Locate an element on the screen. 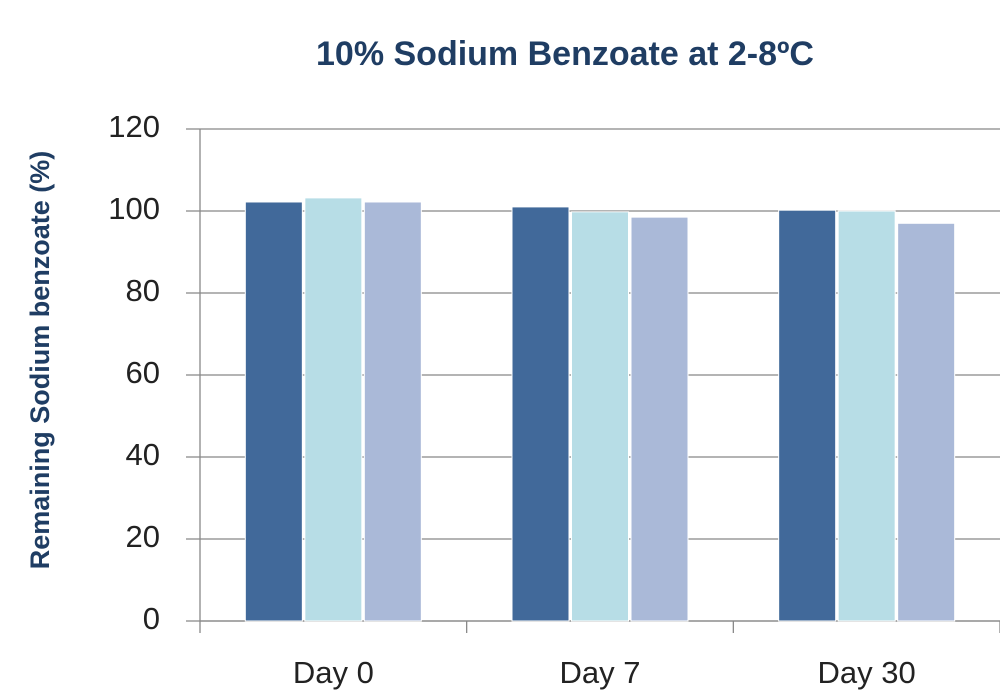  y-tick-label: 0 is located at coordinates (151, 618).